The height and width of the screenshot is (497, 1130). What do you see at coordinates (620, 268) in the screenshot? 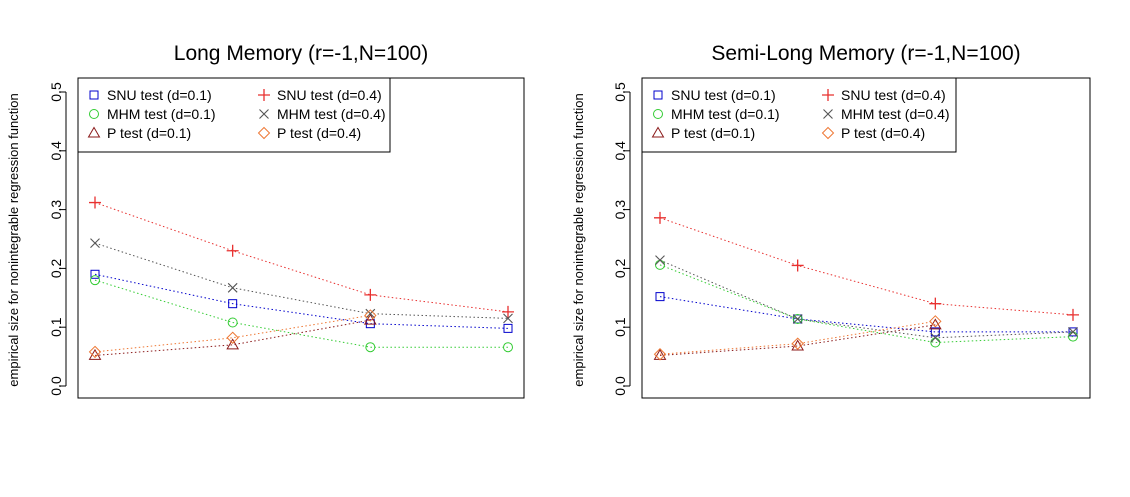
I see `y-tick-label: 0.2` at bounding box center [620, 268].